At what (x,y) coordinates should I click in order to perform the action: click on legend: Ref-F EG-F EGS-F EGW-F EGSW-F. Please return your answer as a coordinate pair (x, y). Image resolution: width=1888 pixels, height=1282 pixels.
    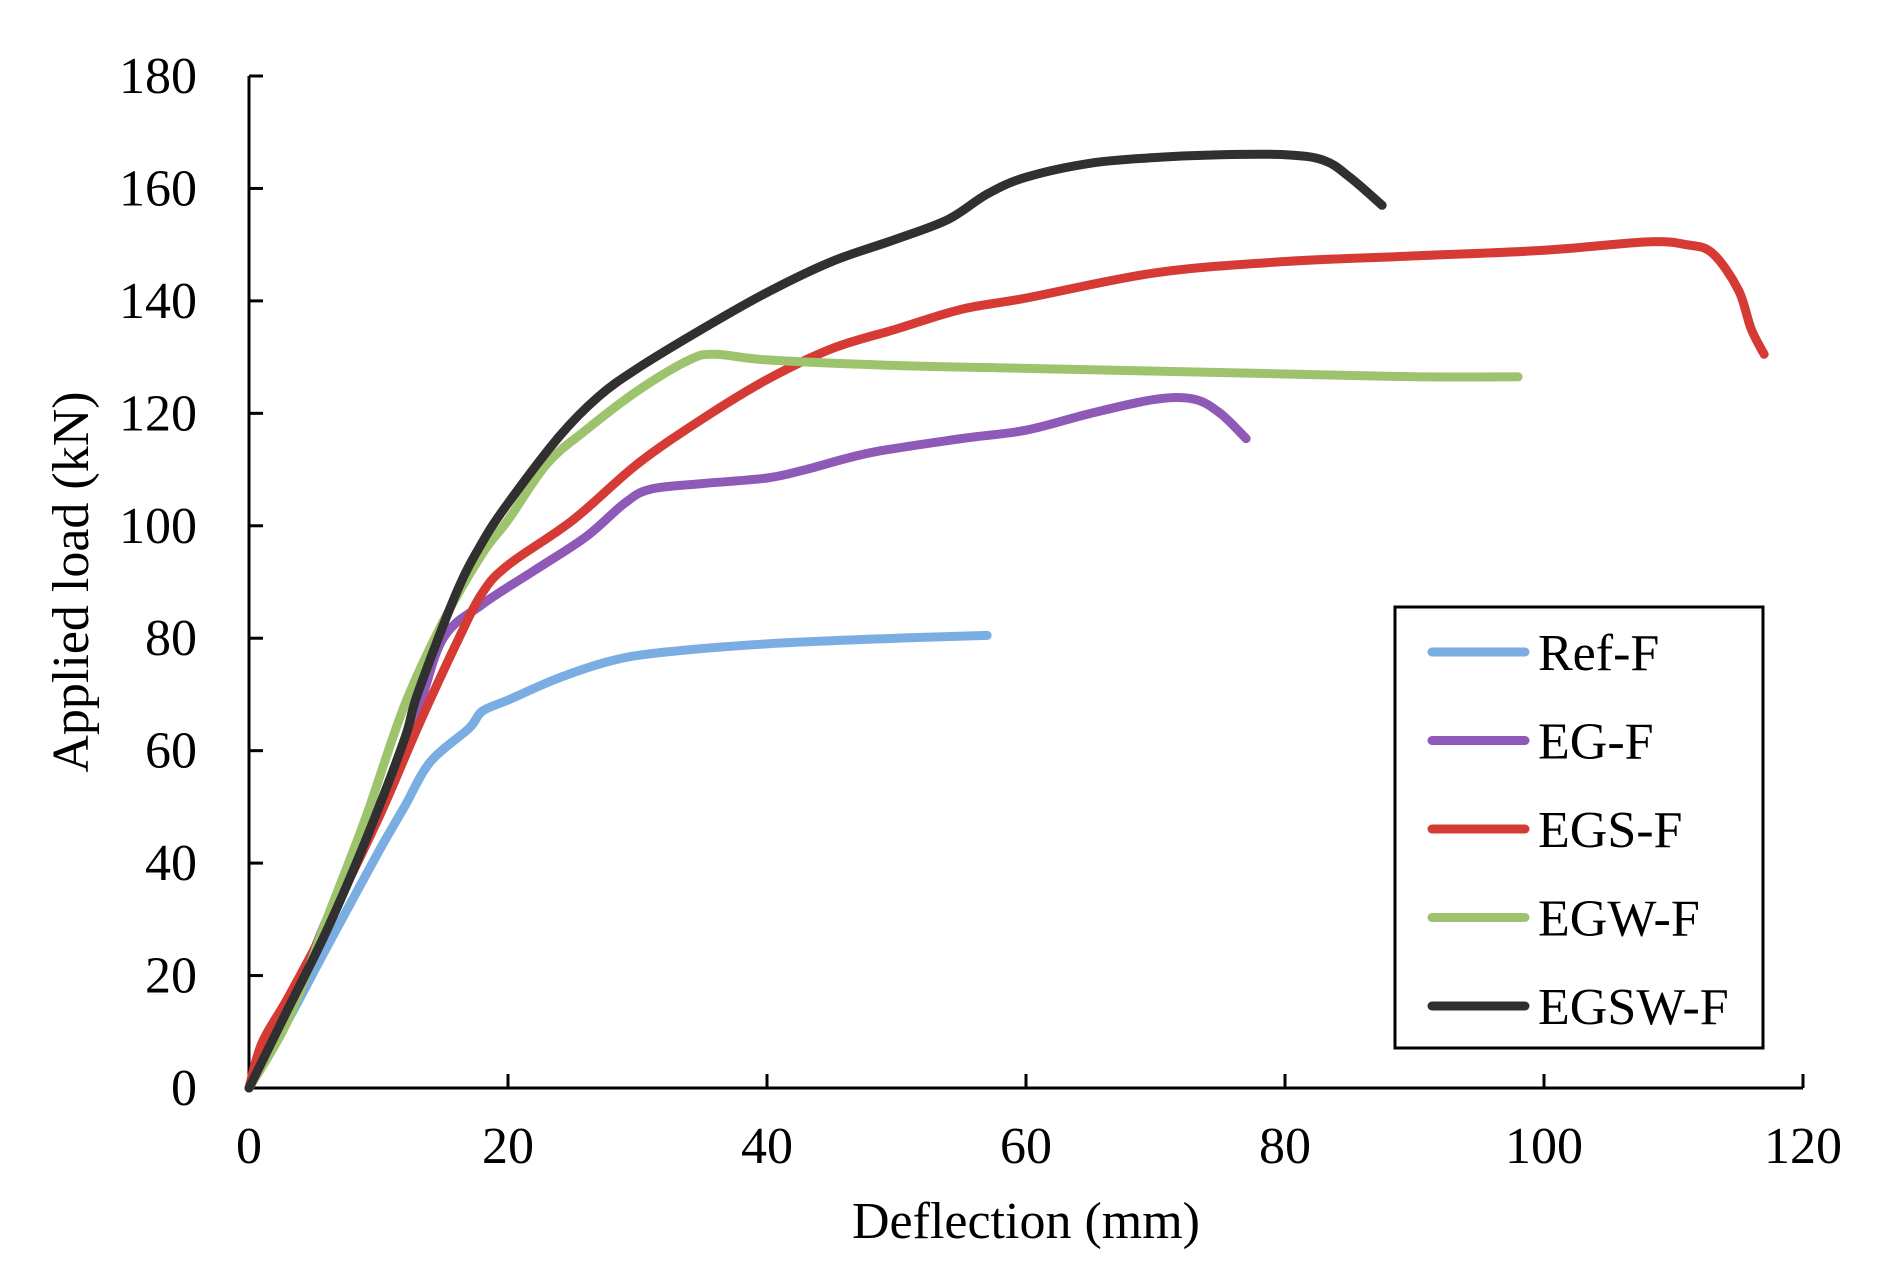
    Looking at the image, I should click on (1579, 827).